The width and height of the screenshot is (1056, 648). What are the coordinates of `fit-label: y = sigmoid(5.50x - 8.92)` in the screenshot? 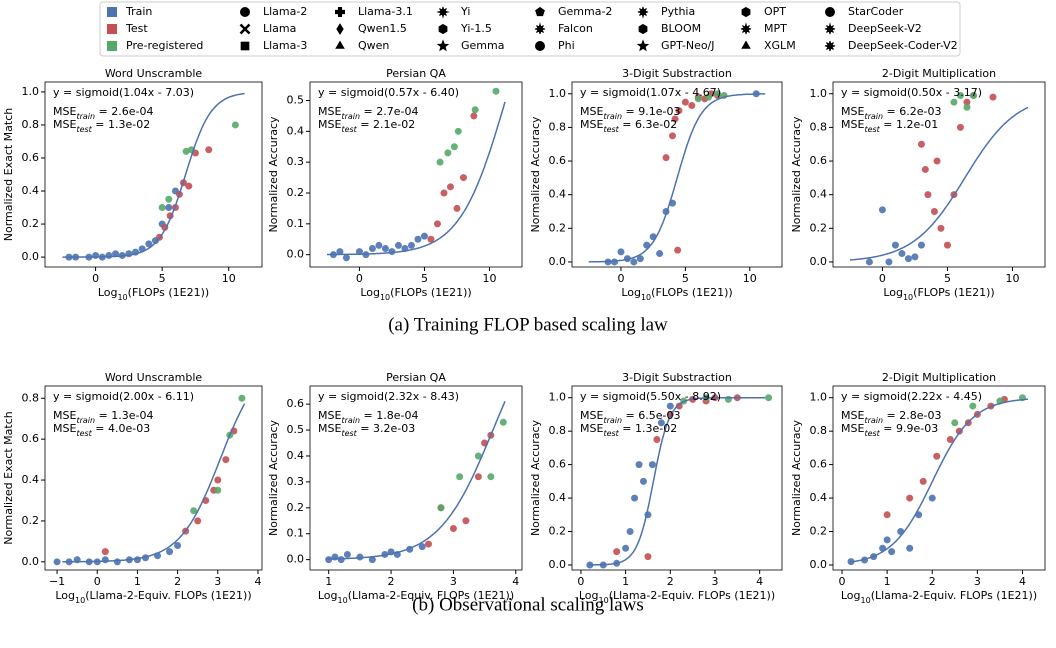 It's located at (650, 396).